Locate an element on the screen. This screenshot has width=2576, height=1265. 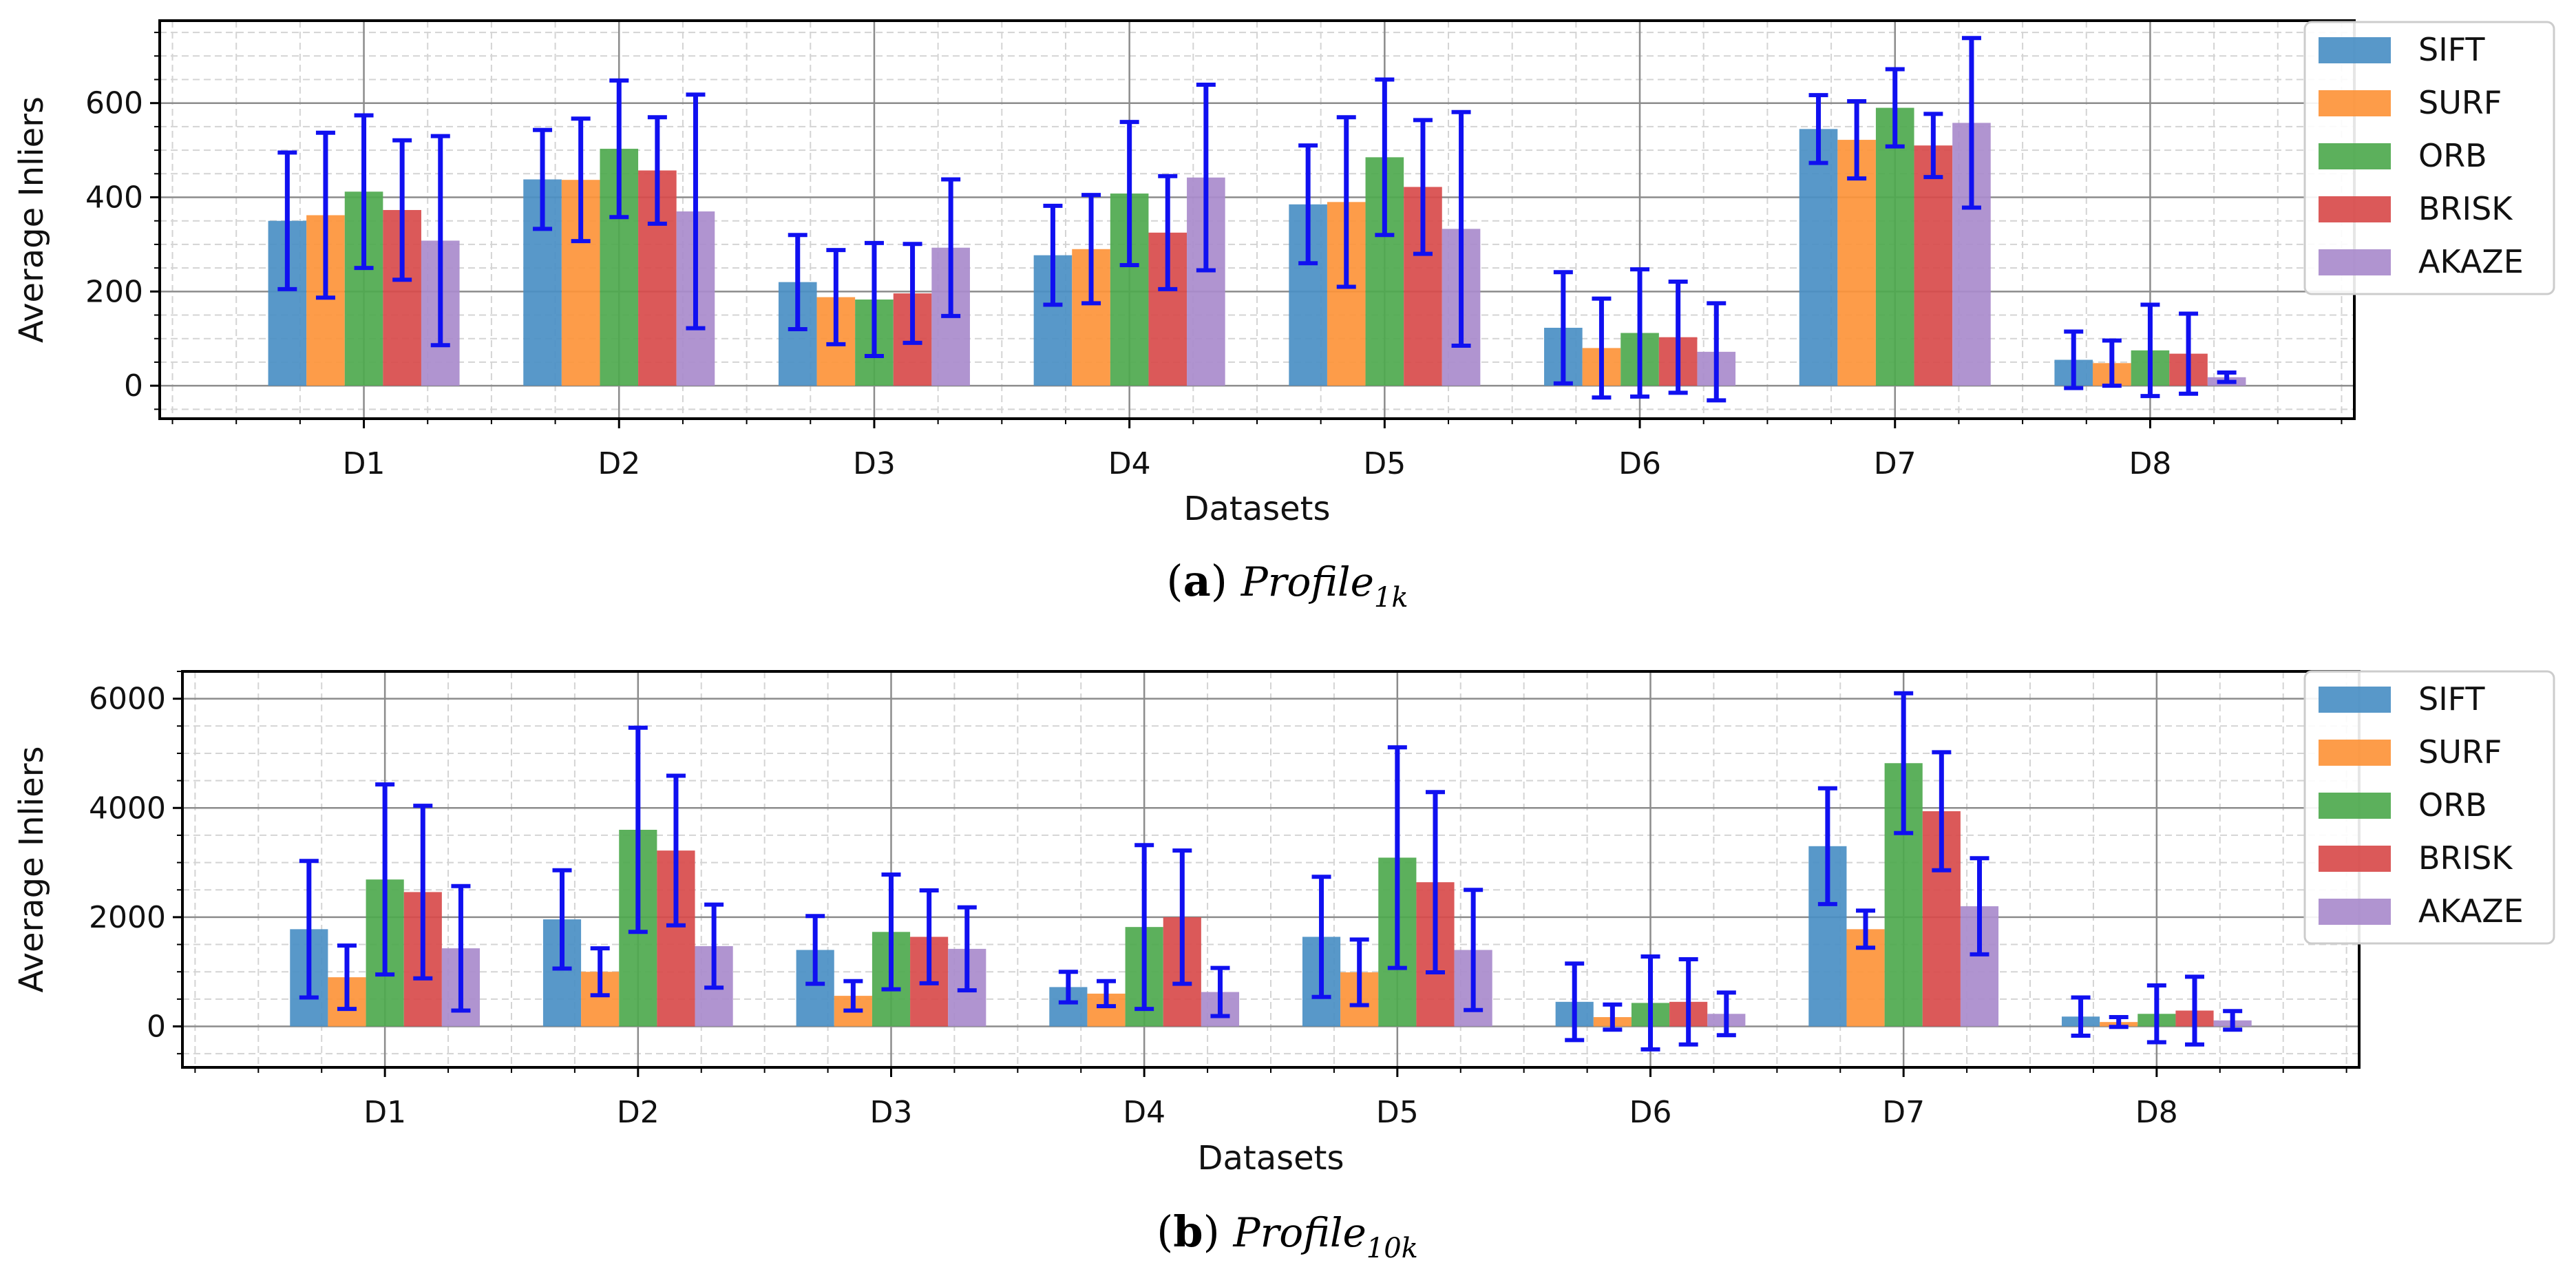
legend-label-brisk: BRISK is located at coordinates (2466, 858).